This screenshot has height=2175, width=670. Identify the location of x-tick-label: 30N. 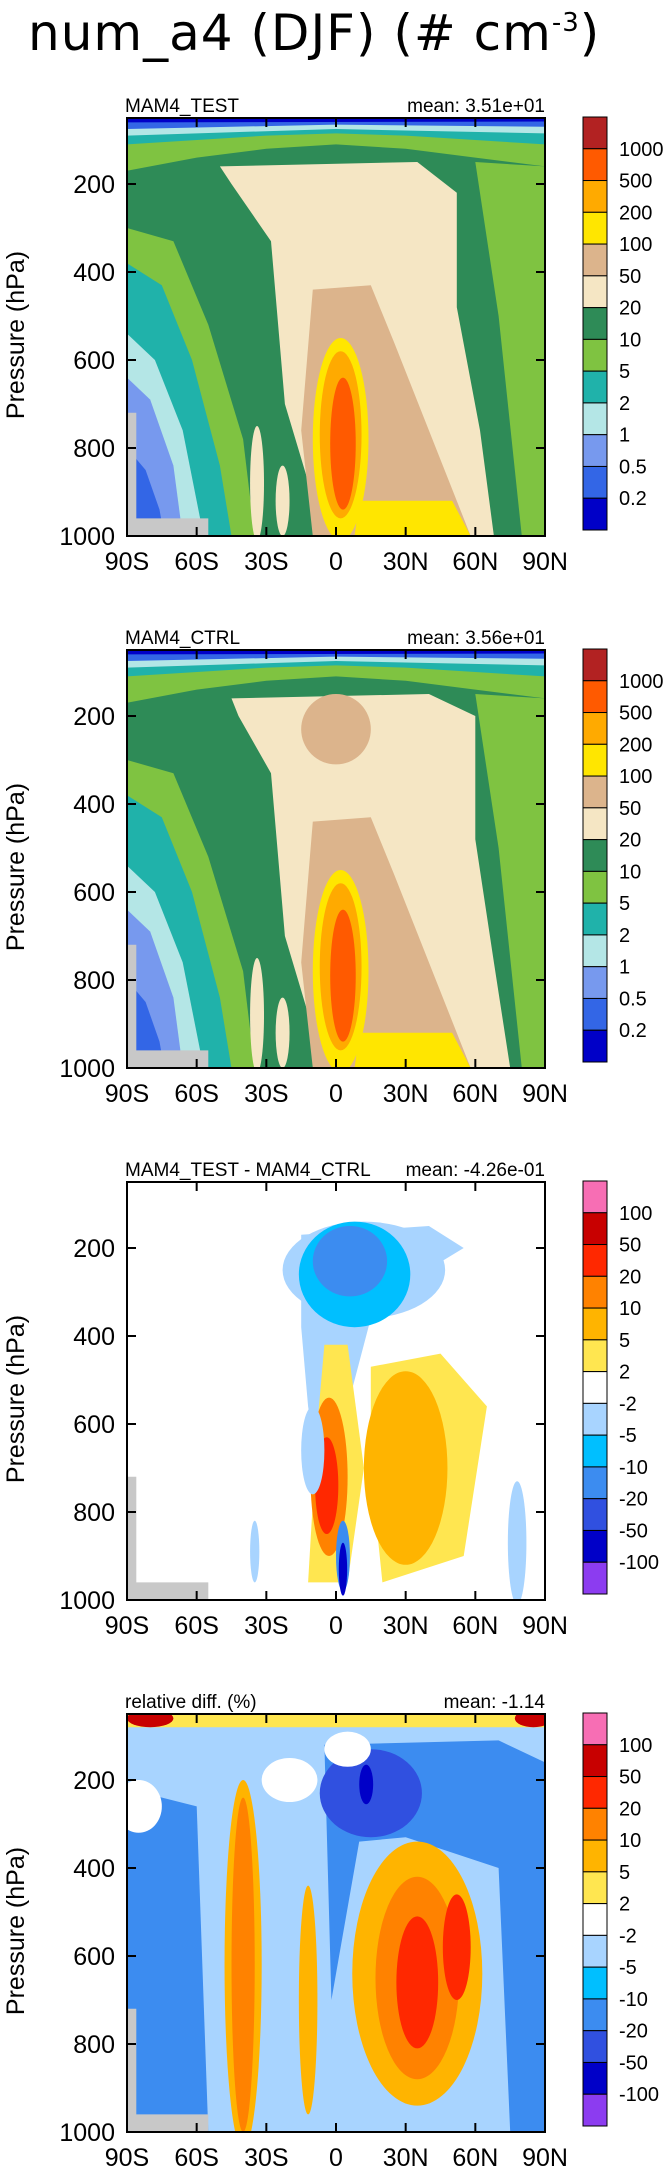
(406, 562).